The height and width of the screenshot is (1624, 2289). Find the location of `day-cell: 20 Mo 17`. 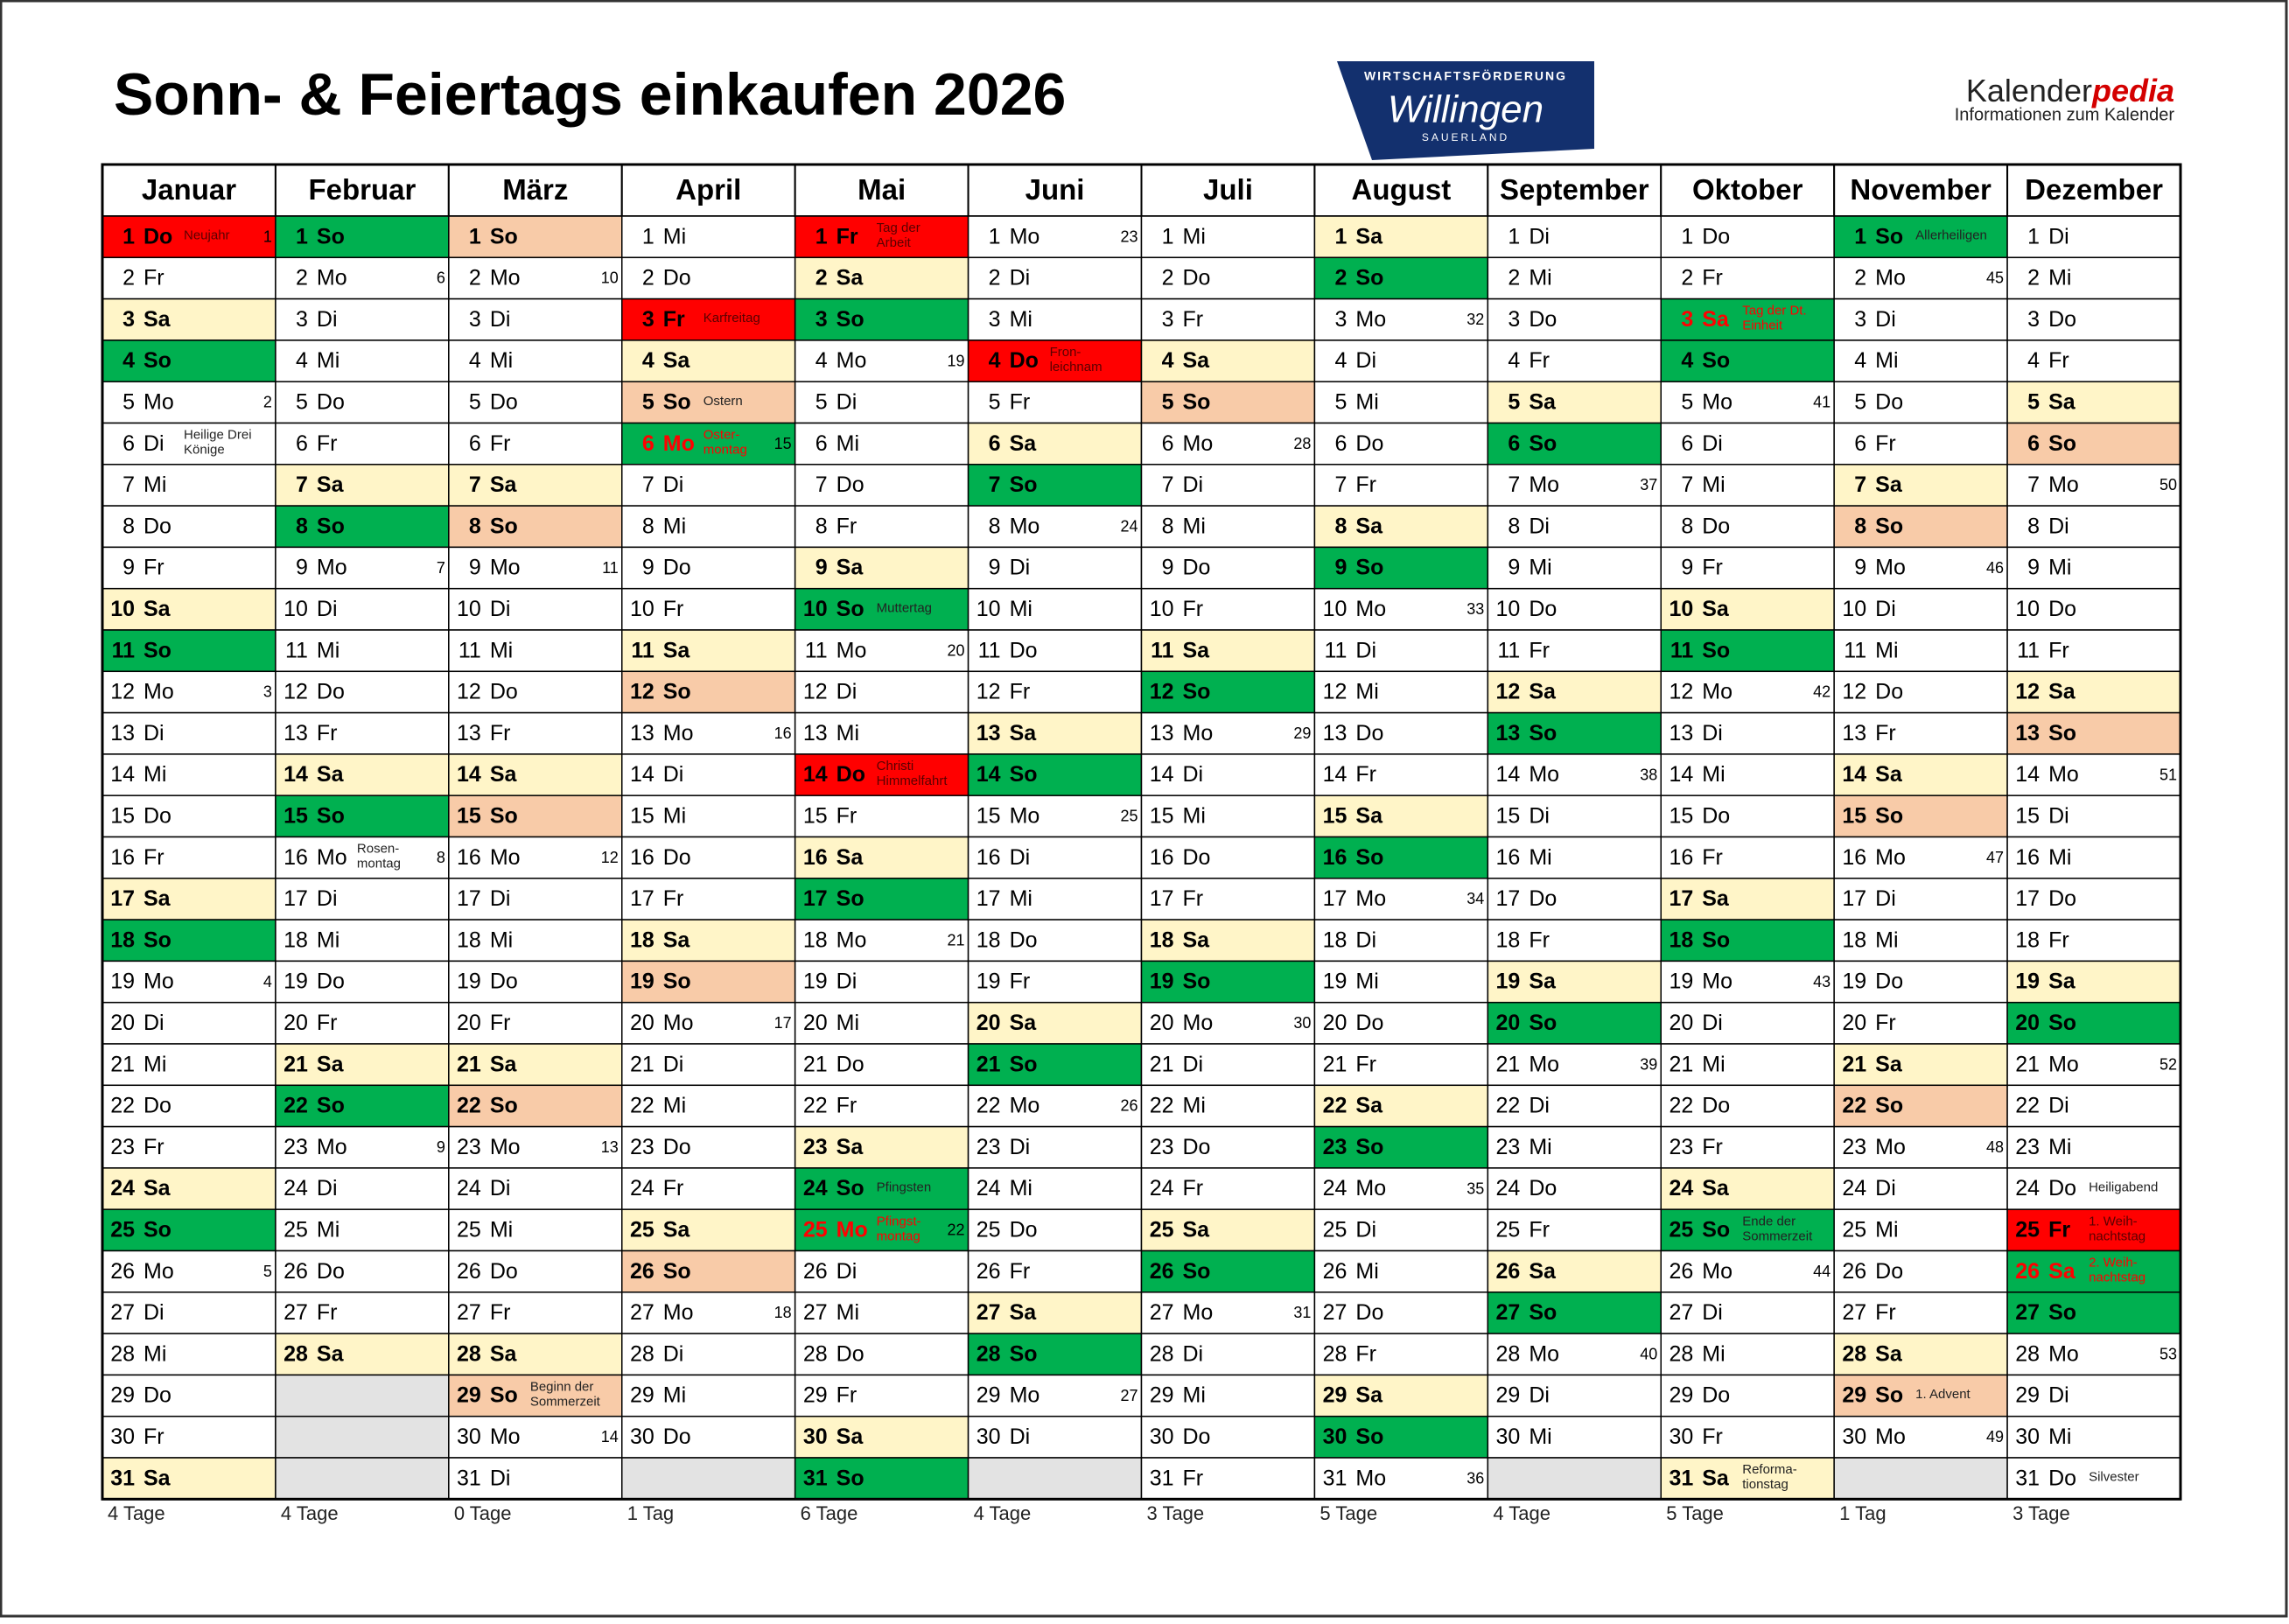

day-cell: 20 Mo 17 is located at coordinates (708, 1023).